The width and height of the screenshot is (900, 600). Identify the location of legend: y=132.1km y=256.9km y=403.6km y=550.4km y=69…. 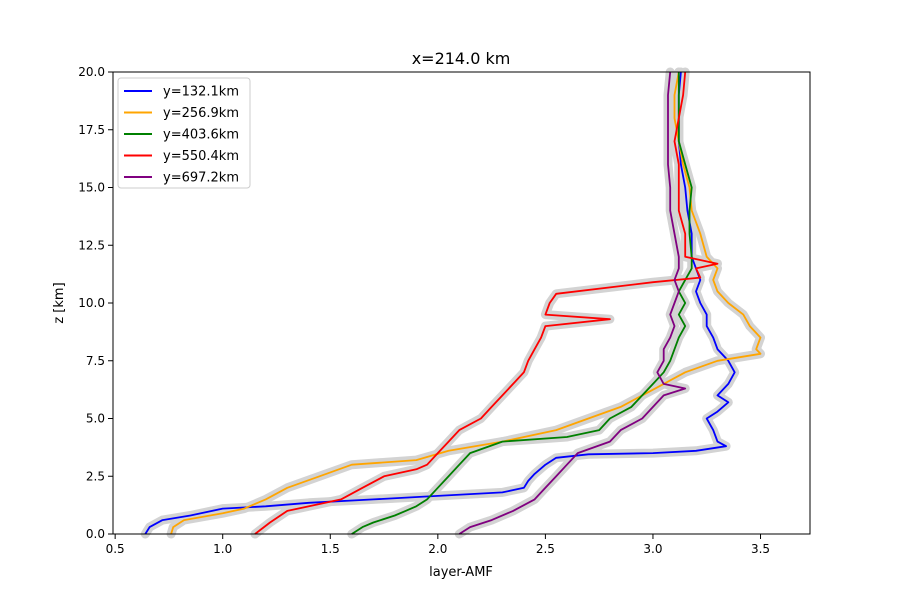
(184, 133).